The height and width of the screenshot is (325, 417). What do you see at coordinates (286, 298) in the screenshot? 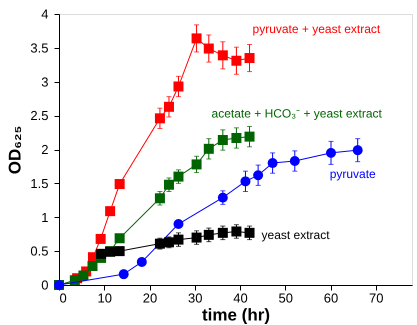
I see `x-tick-label: 50` at bounding box center [286, 298].